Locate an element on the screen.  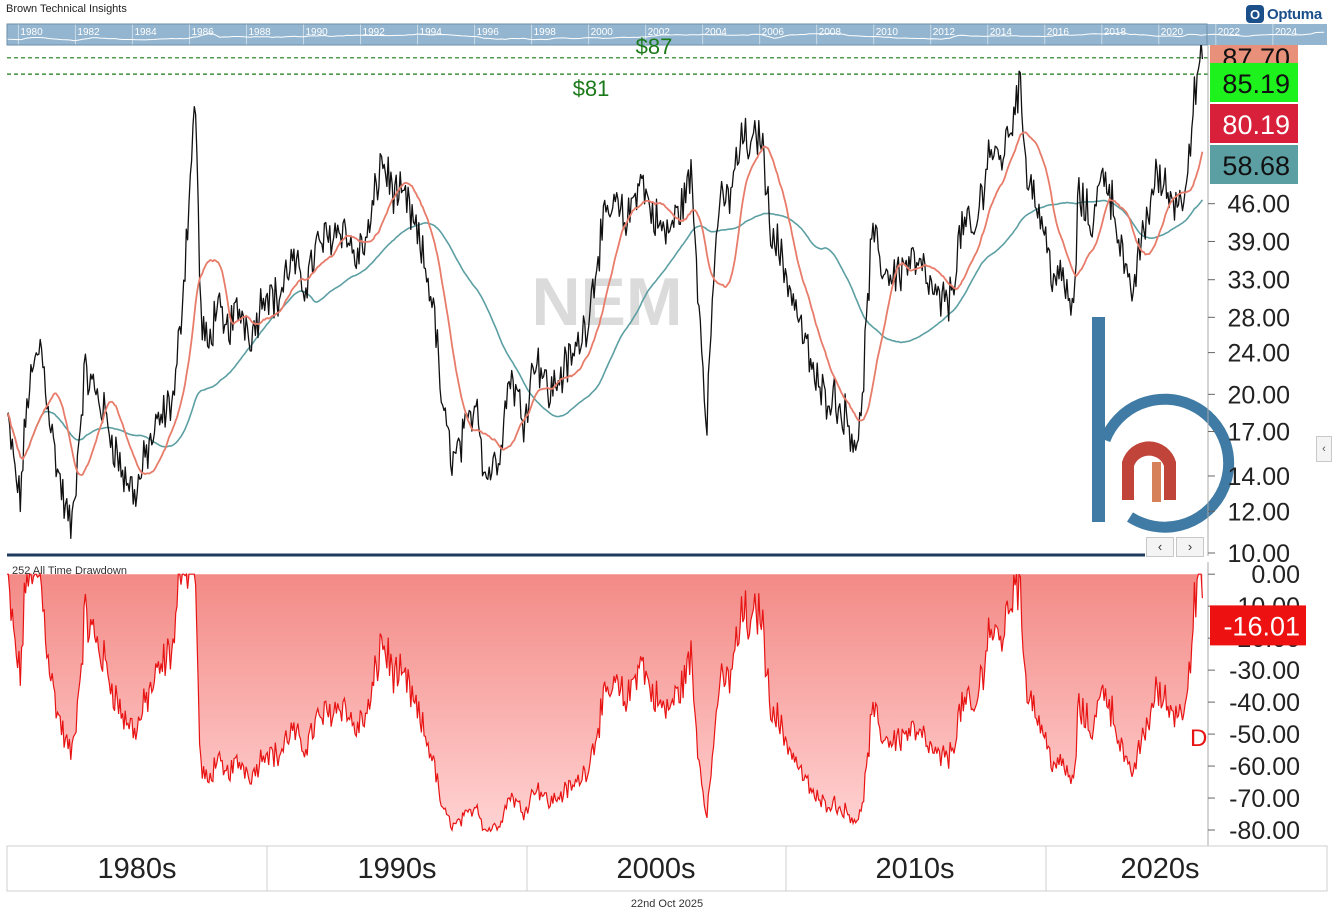
drawdown-axis-label: 0.00 is located at coordinates (1275, 575).